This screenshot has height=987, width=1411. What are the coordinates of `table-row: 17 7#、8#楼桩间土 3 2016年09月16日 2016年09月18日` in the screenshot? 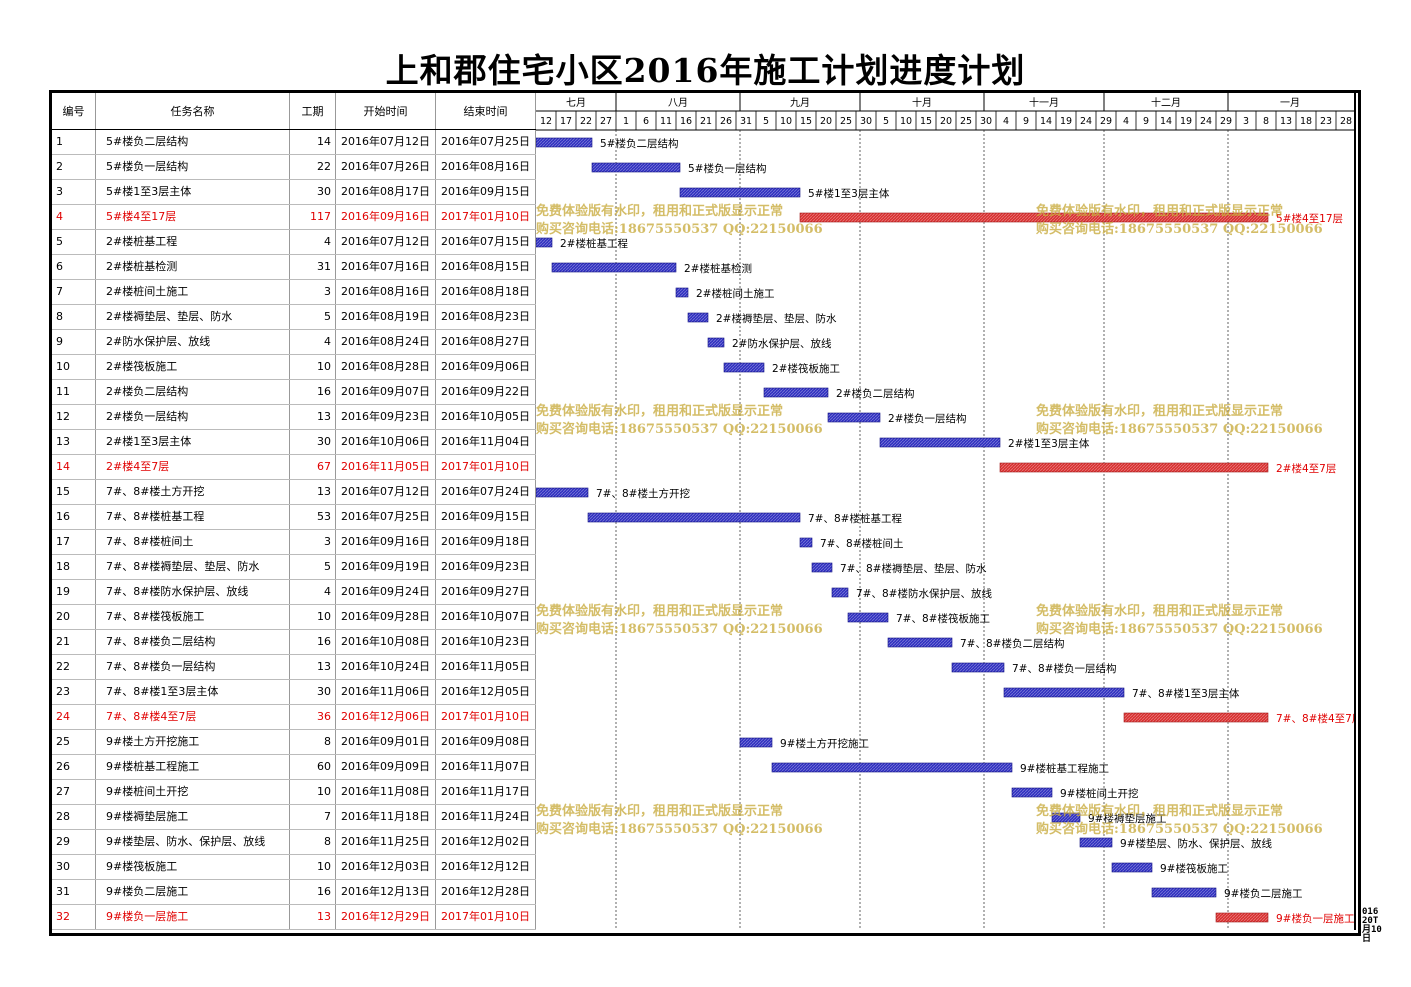 It's located at (294, 542).